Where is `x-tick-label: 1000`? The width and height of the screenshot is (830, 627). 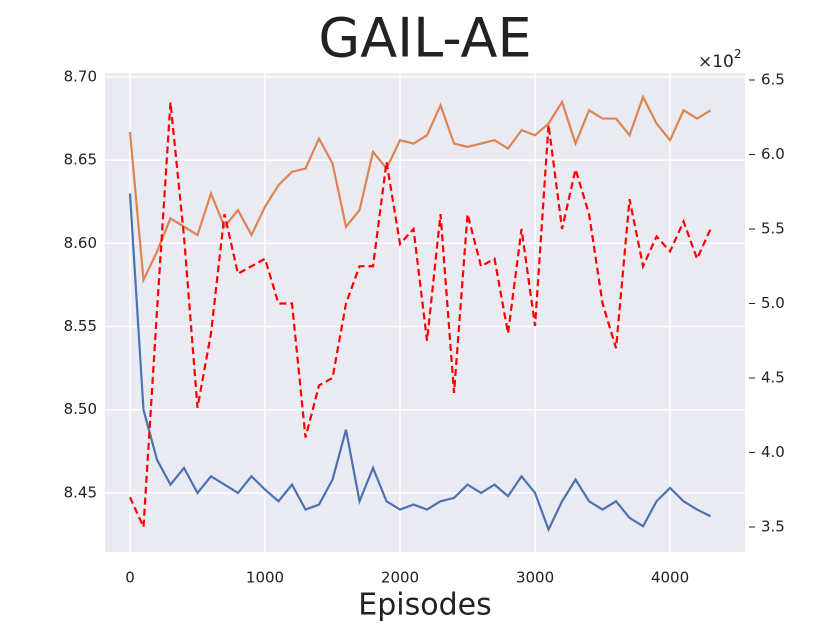
x-tick-label: 1000 is located at coordinates (265, 578).